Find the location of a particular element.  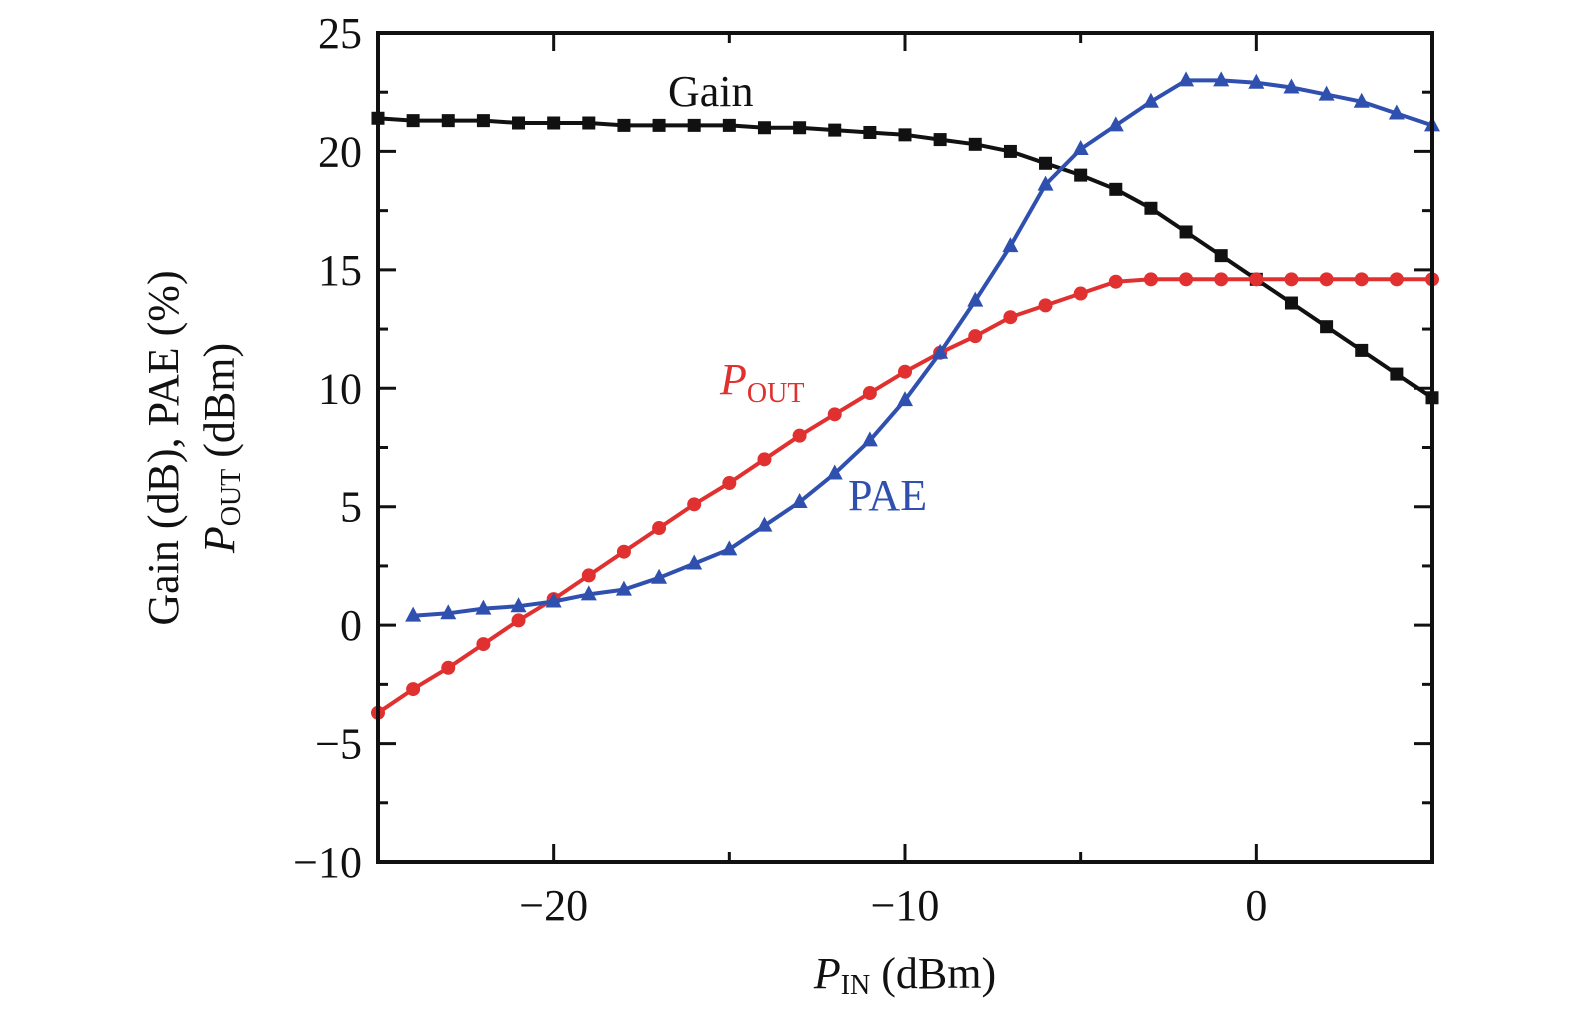

y-axis-title-line2: POUT (dBm) is located at coordinates (221, 448).